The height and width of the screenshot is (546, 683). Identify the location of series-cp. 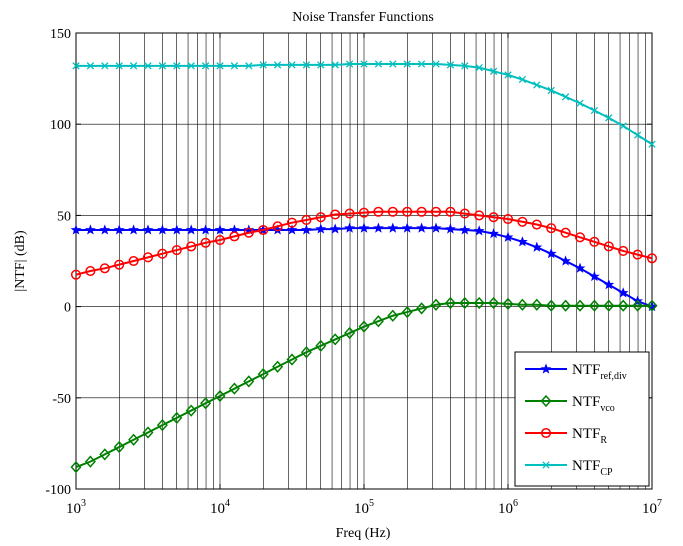
(364, 104).